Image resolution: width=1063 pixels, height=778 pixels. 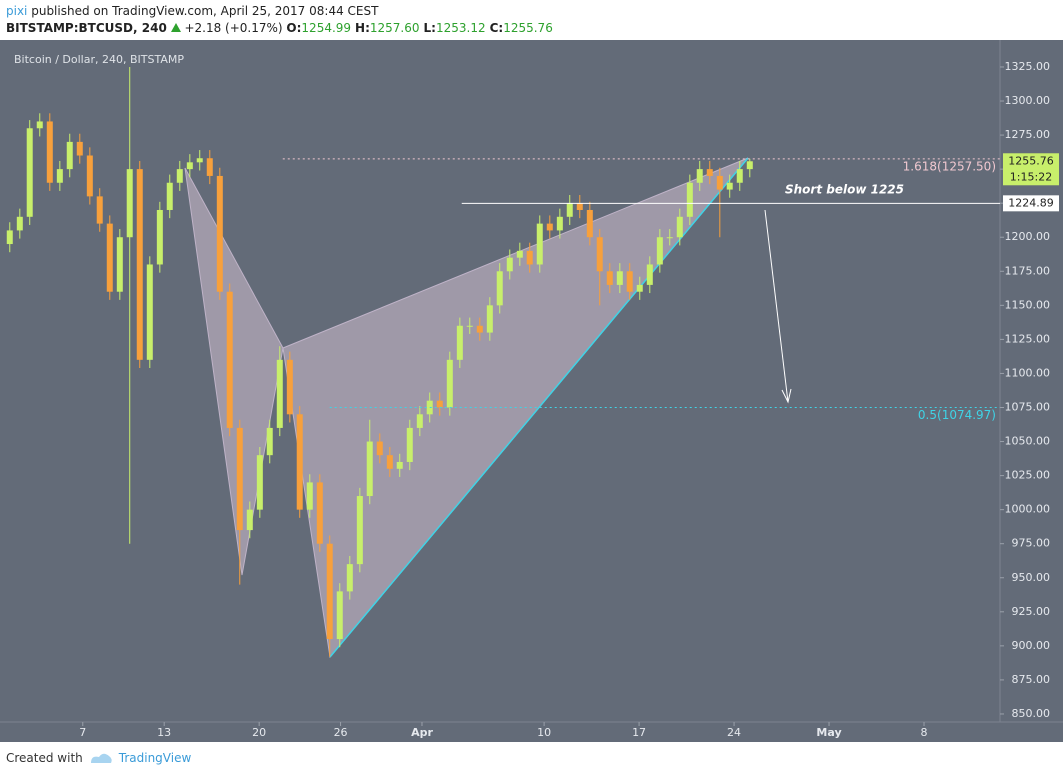 What do you see at coordinates (496, 28) in the screenshot?
I see `quote-key: C:` at bounding box center [496, 28].